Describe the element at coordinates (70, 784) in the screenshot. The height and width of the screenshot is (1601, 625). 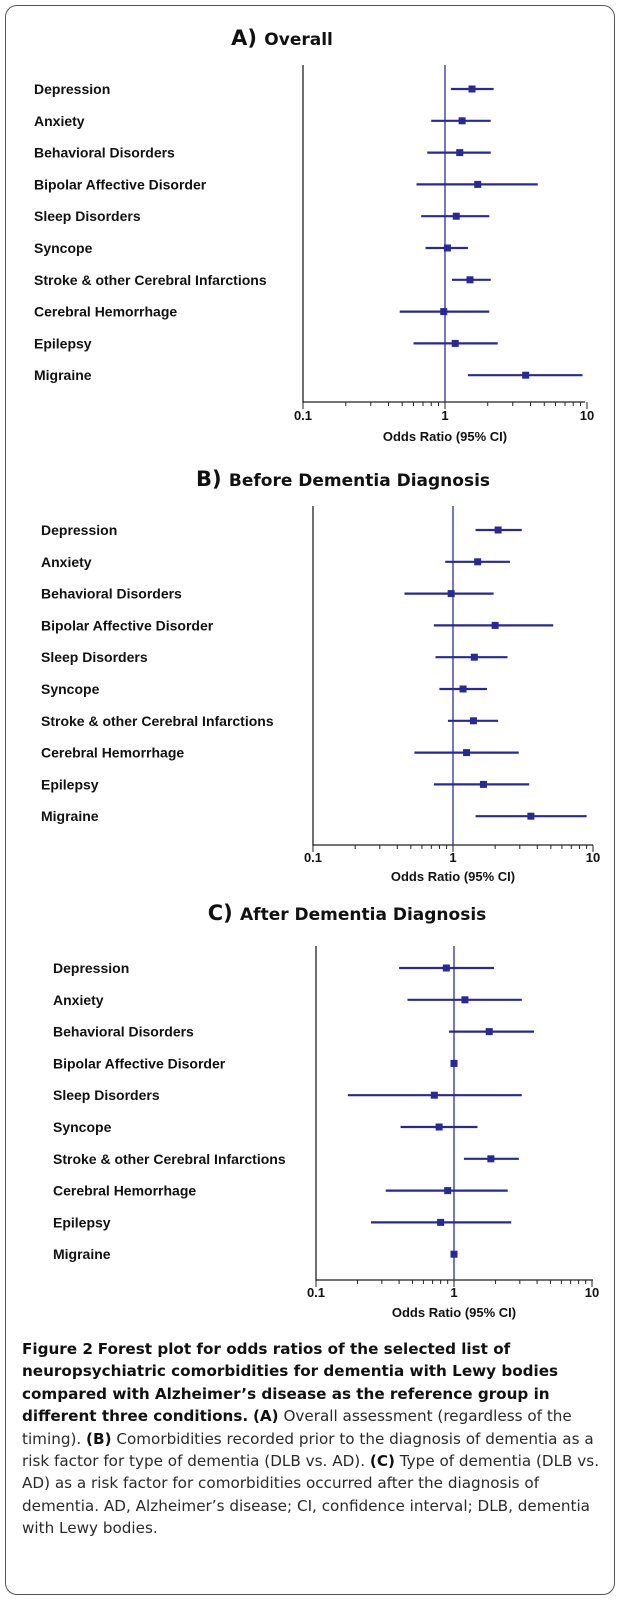
I see `panel-b-category-label: Epilepsy` at that location.